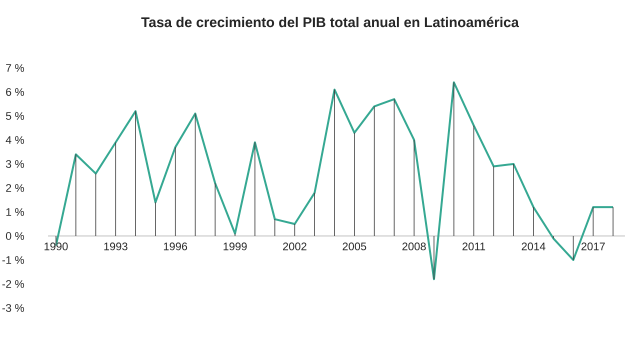 Image resolution: width=638 pixels, height=340 pixels. I want to click on x-tick-label: 2008, so click(414, 246).